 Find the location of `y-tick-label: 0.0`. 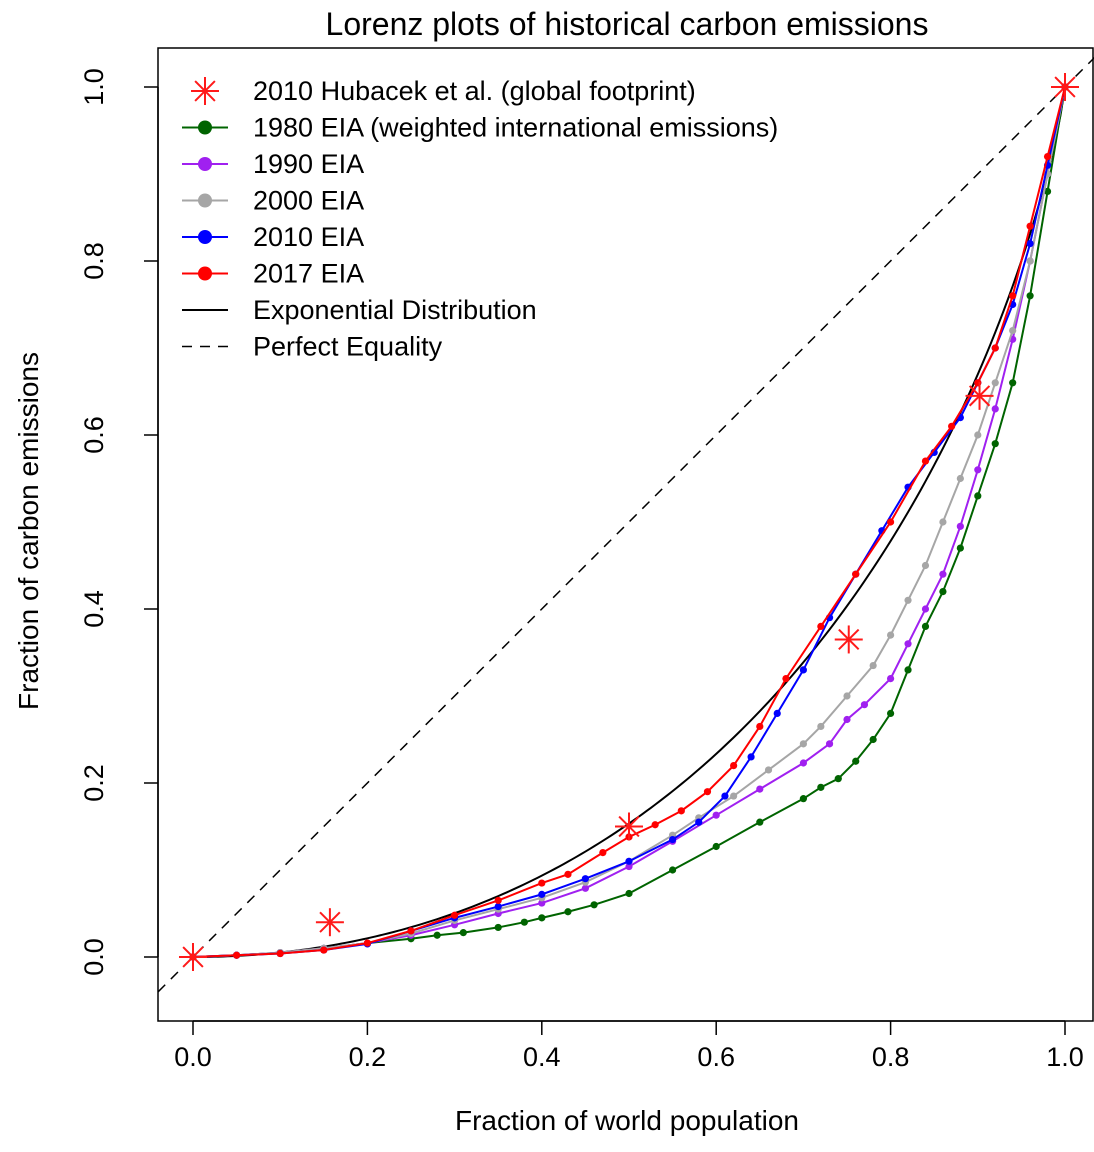

y-tick-label: 0.0 is located at coordinates (94, 957).